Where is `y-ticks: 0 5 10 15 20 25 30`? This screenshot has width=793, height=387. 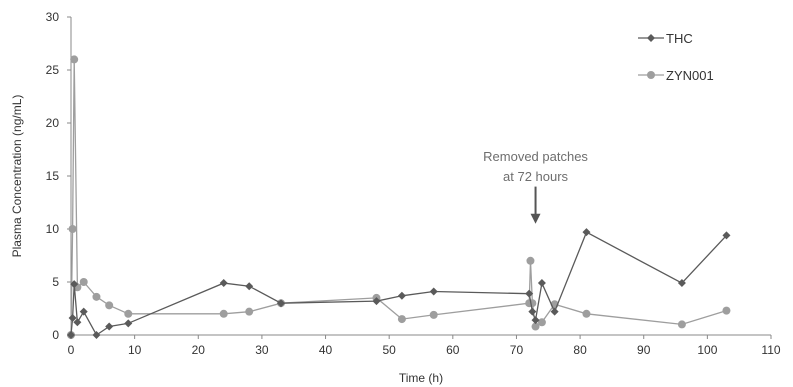 y-ticks: 0 5 10 15 20 25 30 is located at coordinates (58, 176).